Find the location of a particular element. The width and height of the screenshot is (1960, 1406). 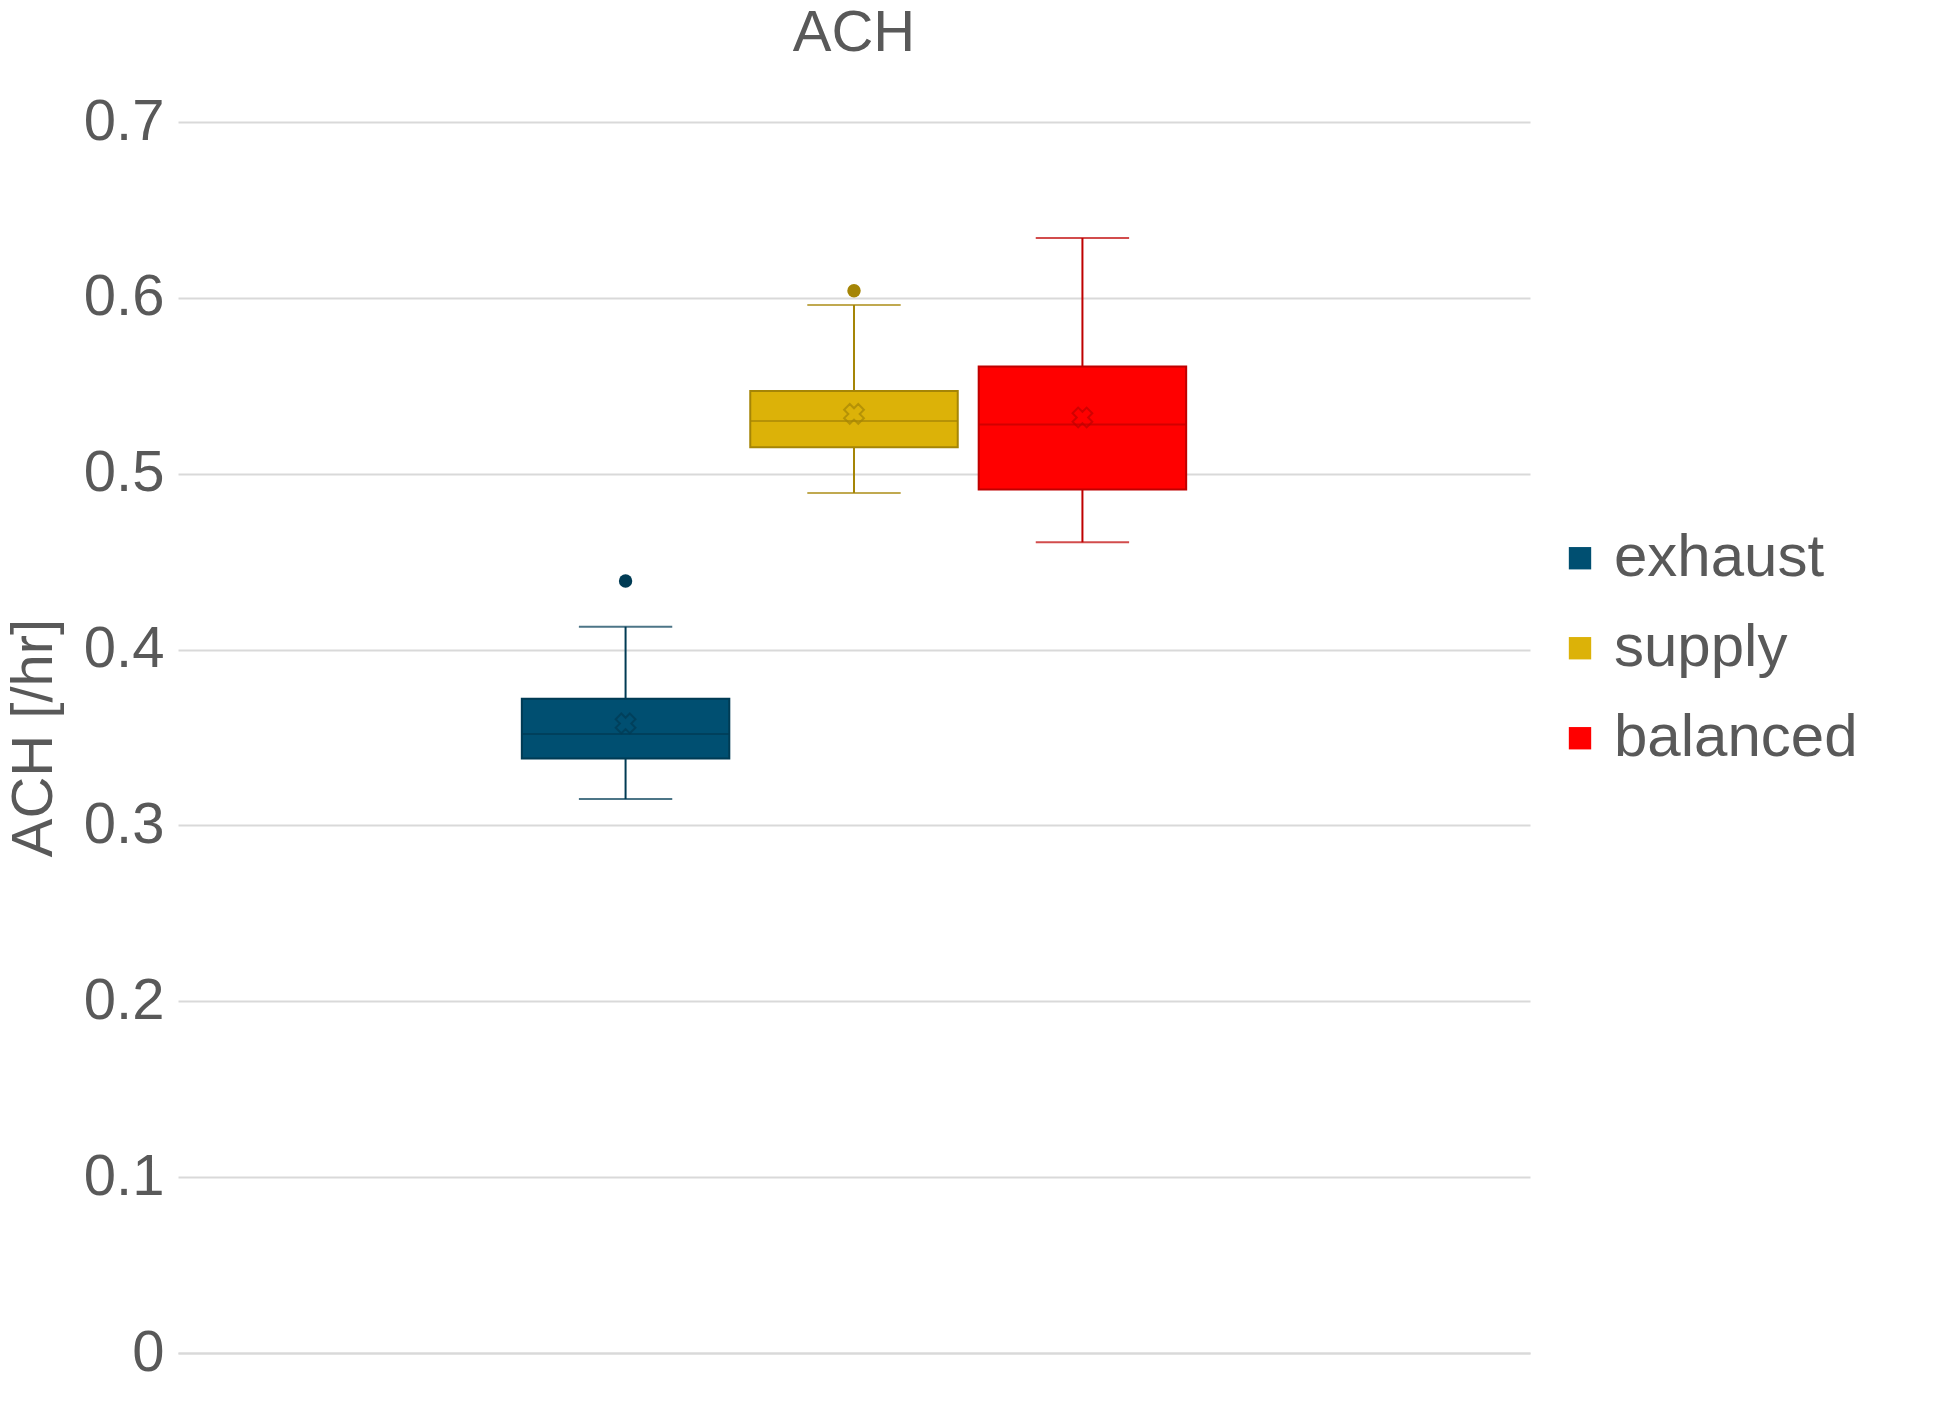

y-tick-label: 0.7 is located at coordinates (124, 119).